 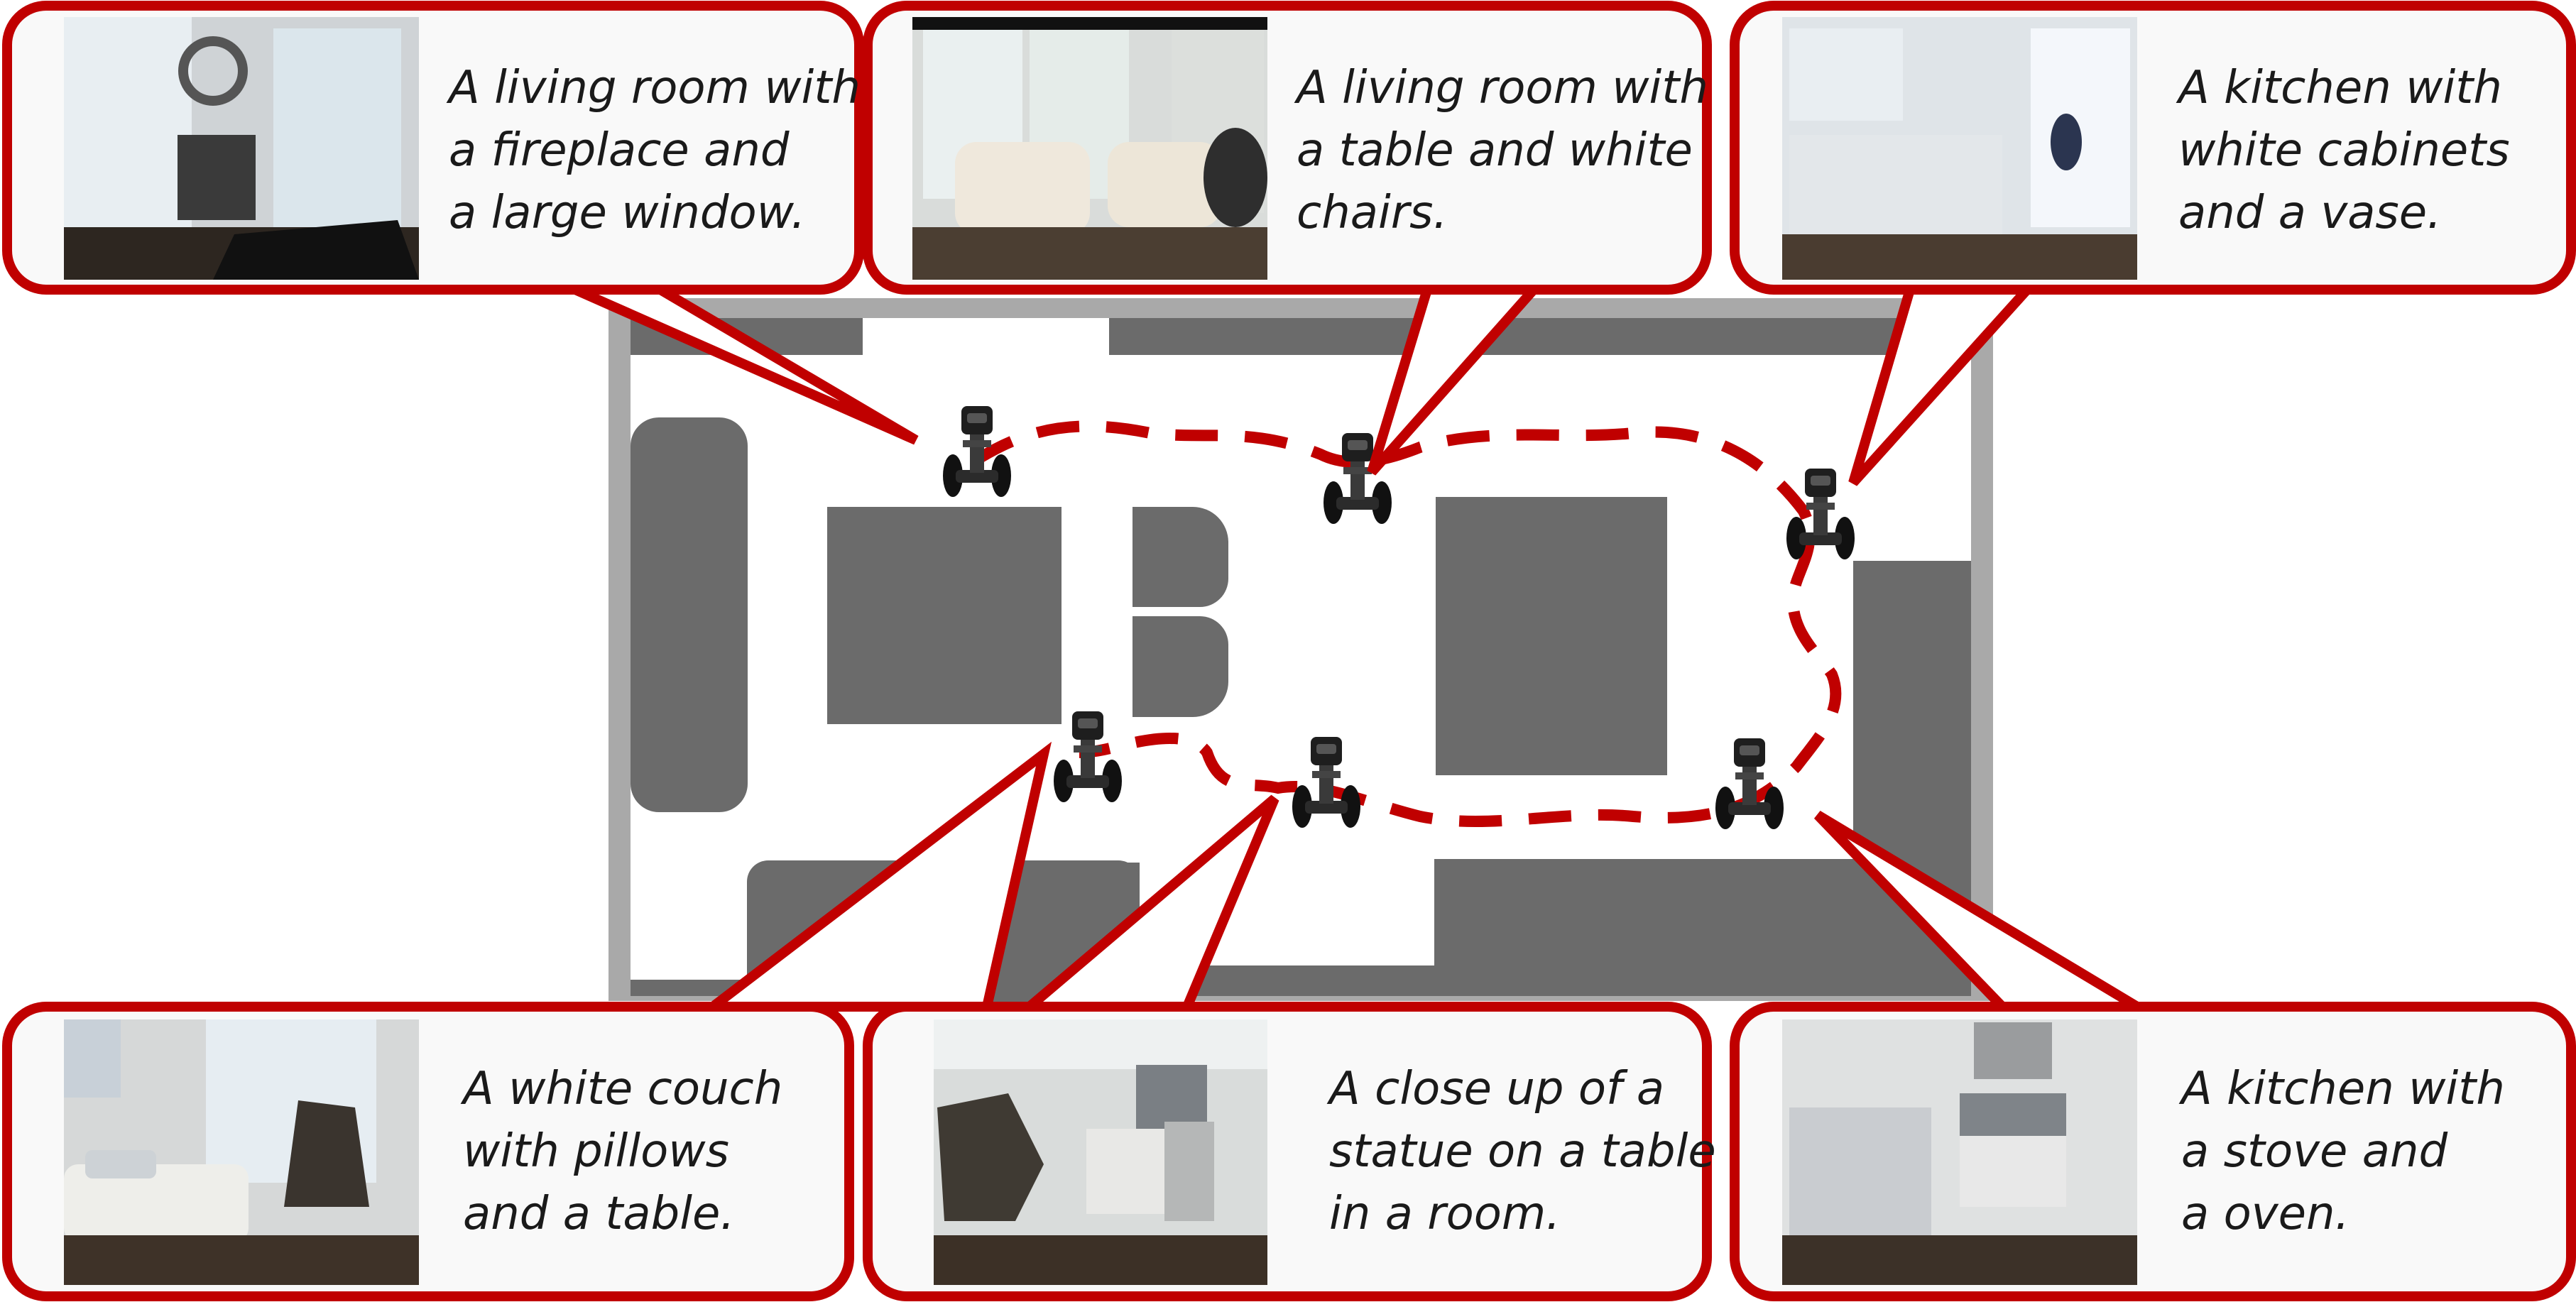 I want to click on caption-kitchen-stove: A kitchen with a stove and a oven., so click(x=2343, y=1151).